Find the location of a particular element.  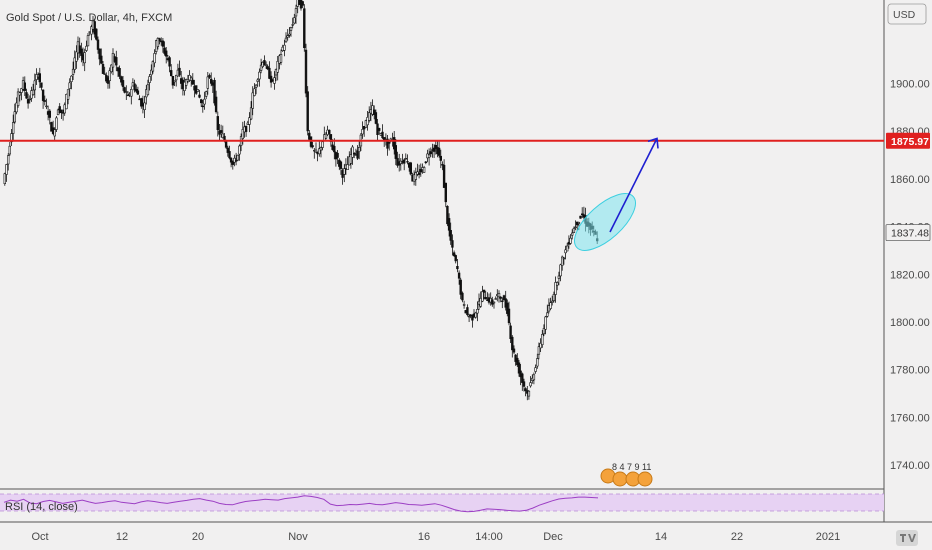

rsi-label: RSI (14, close) is located at coordinates (41, 507).